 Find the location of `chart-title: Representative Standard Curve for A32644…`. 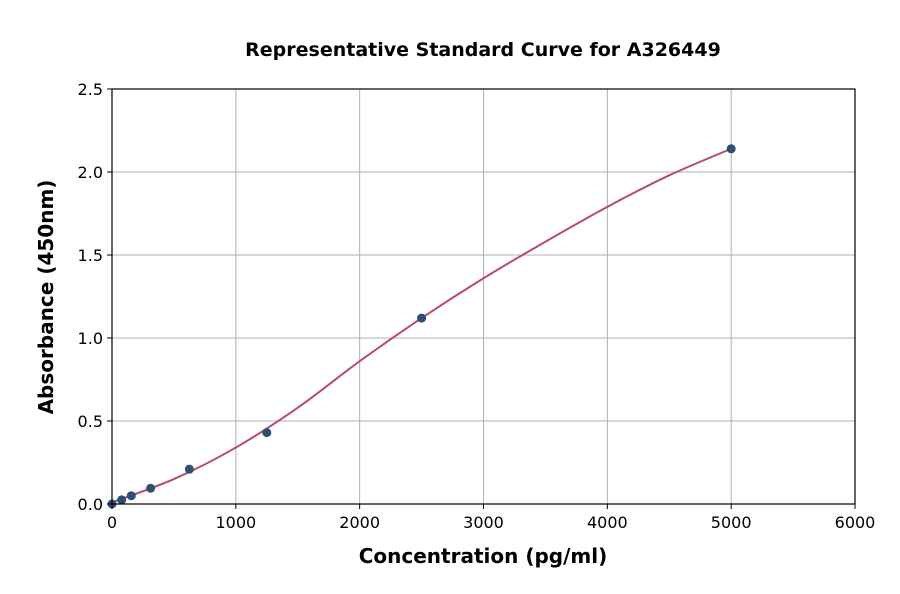

chart-title: Representative Standard Curve for A32644… is located at coordinates (483, 50).